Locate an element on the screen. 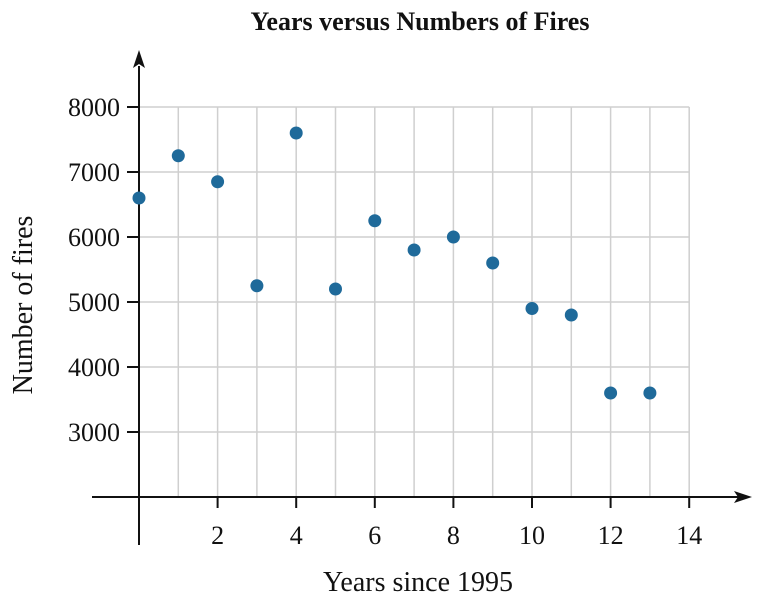 This screenshot has height=612, width=768. x-tick-label: 14 is located at coordinates (689, 535).